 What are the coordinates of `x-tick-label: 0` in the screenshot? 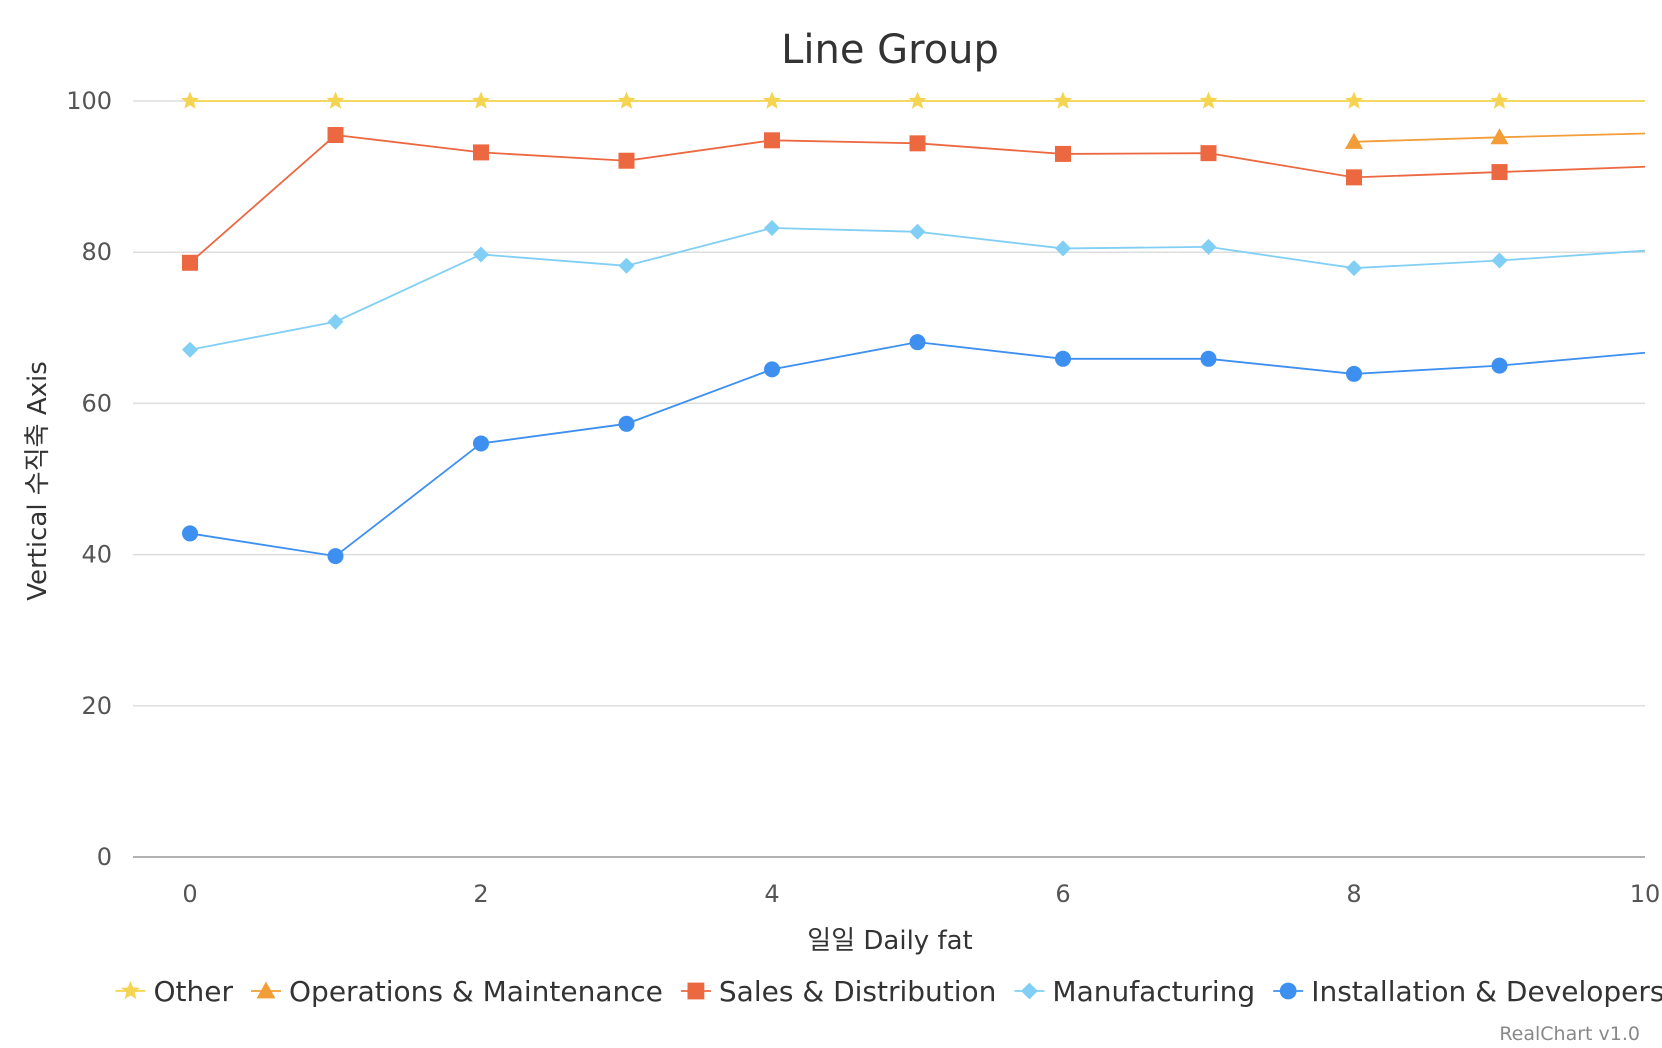 It's located at (189, 894).